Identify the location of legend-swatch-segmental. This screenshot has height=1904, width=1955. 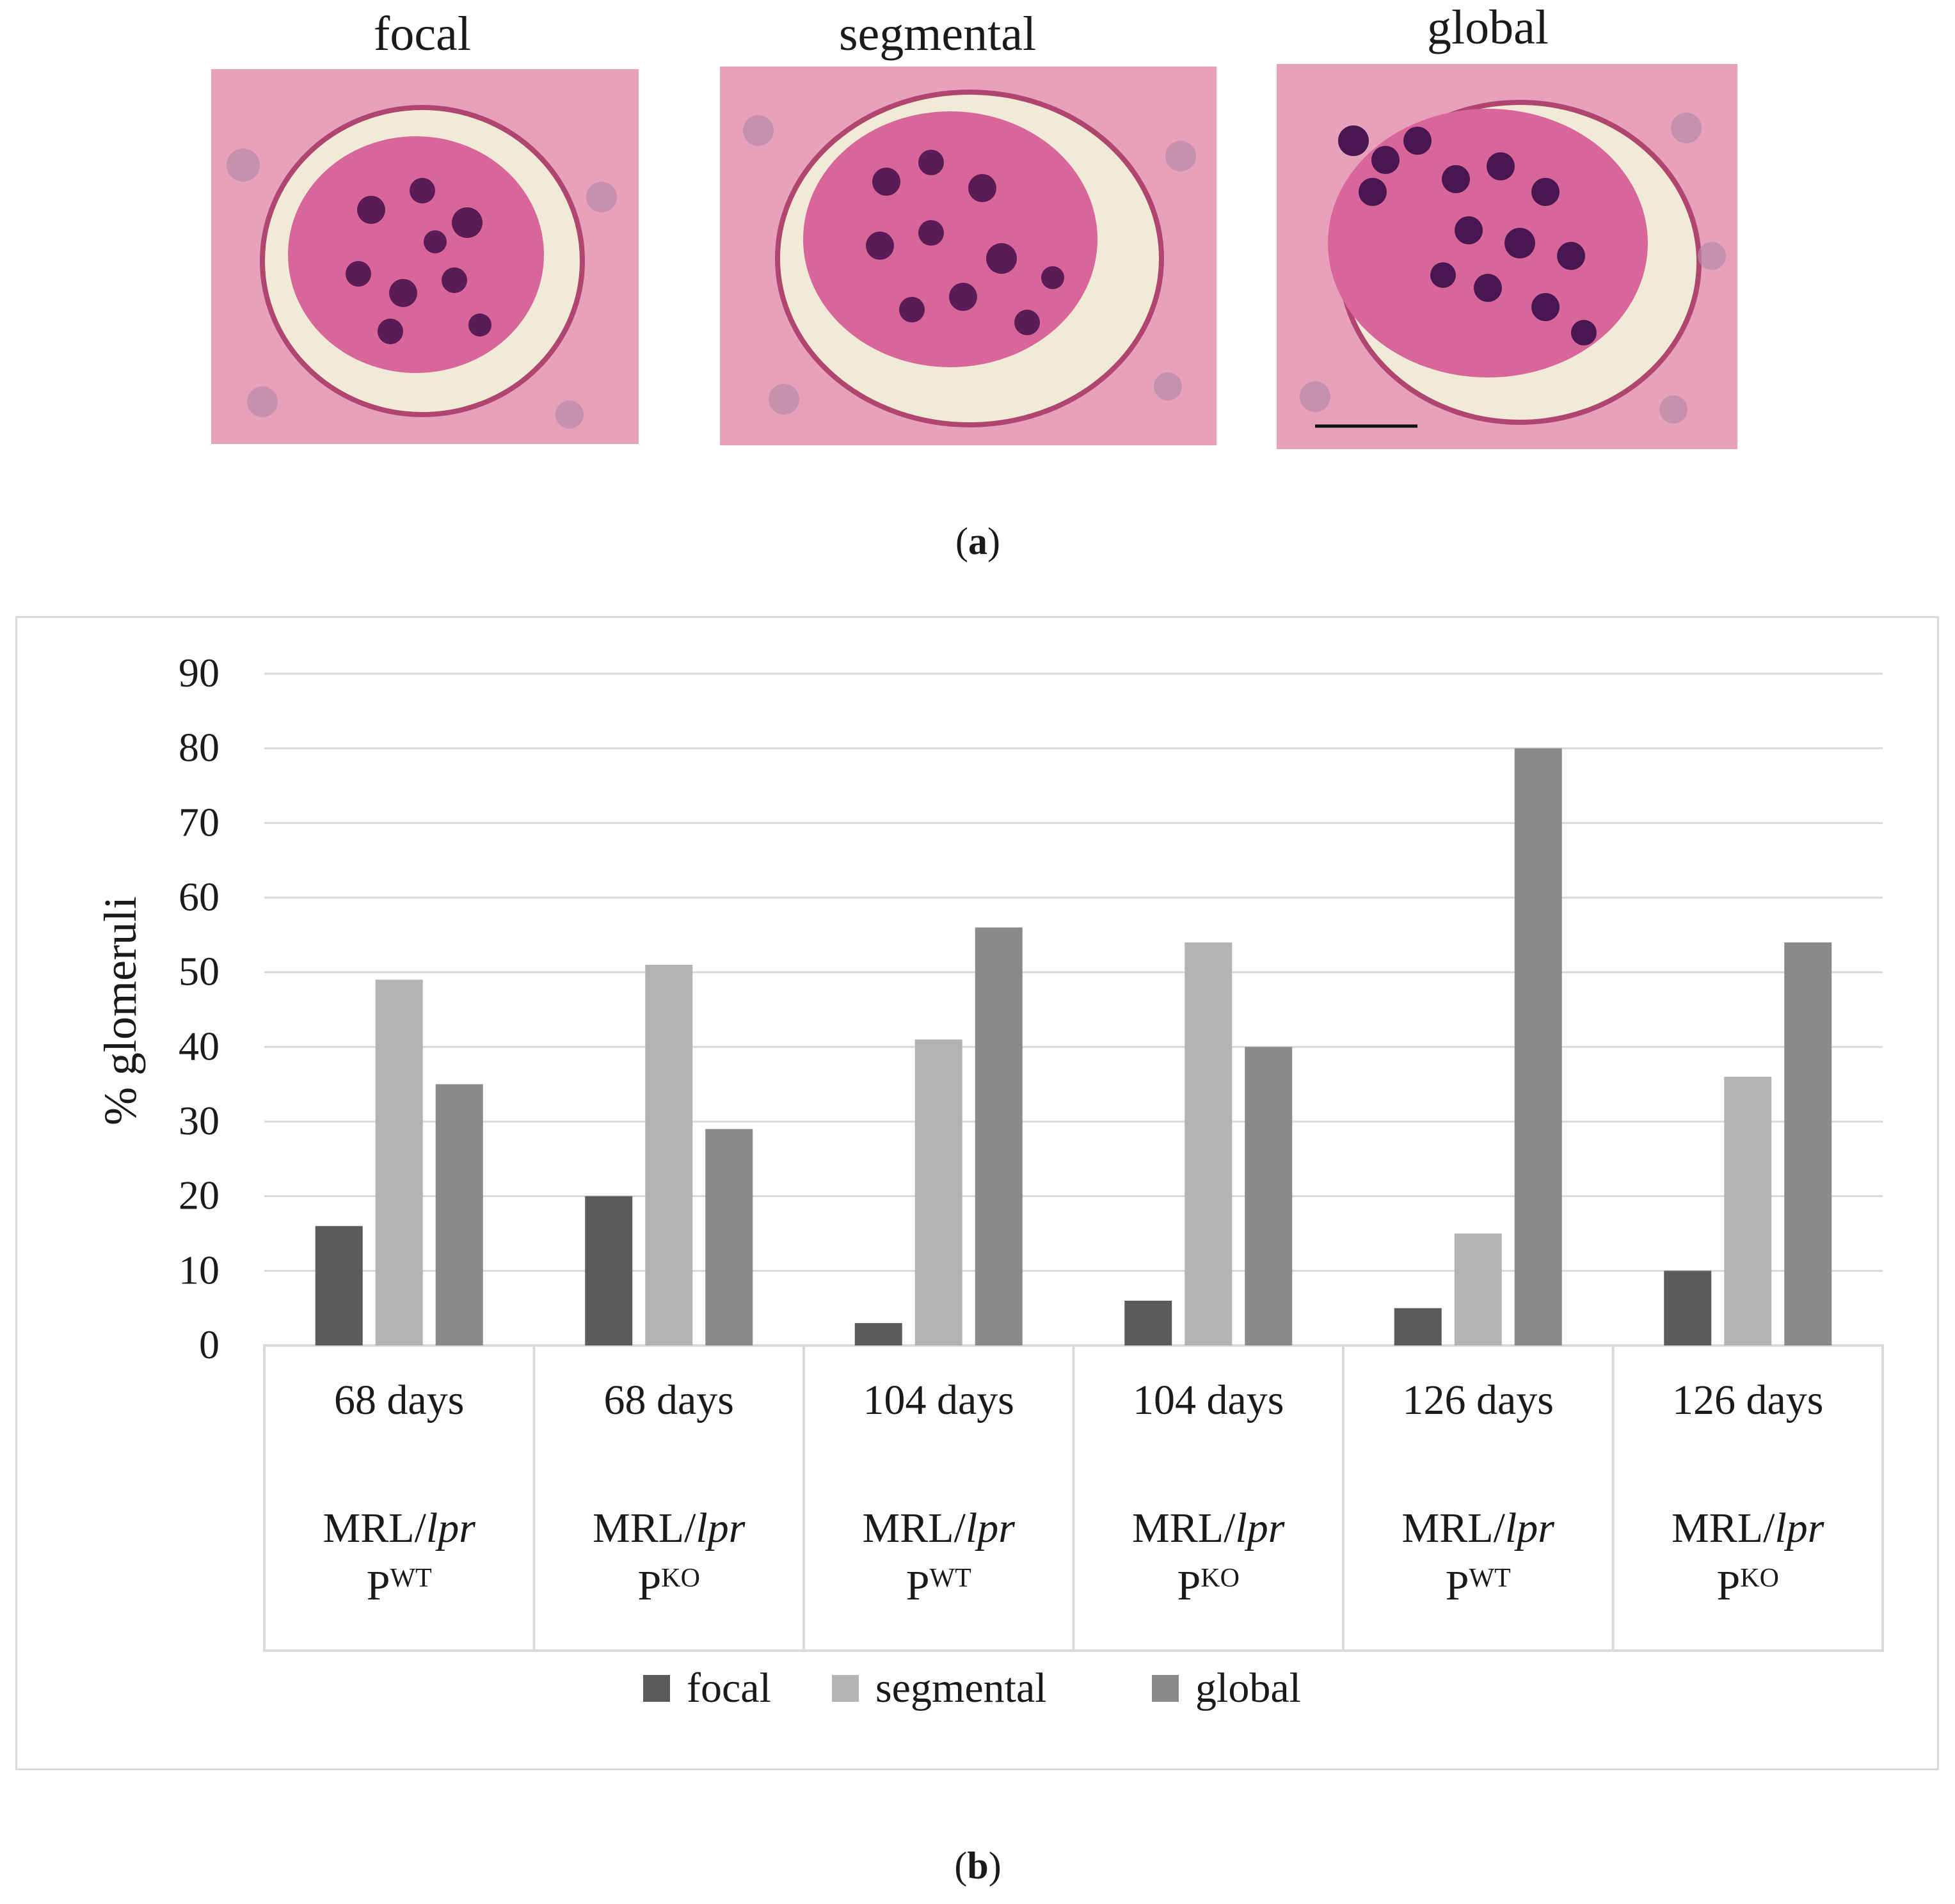
(845, 1688).